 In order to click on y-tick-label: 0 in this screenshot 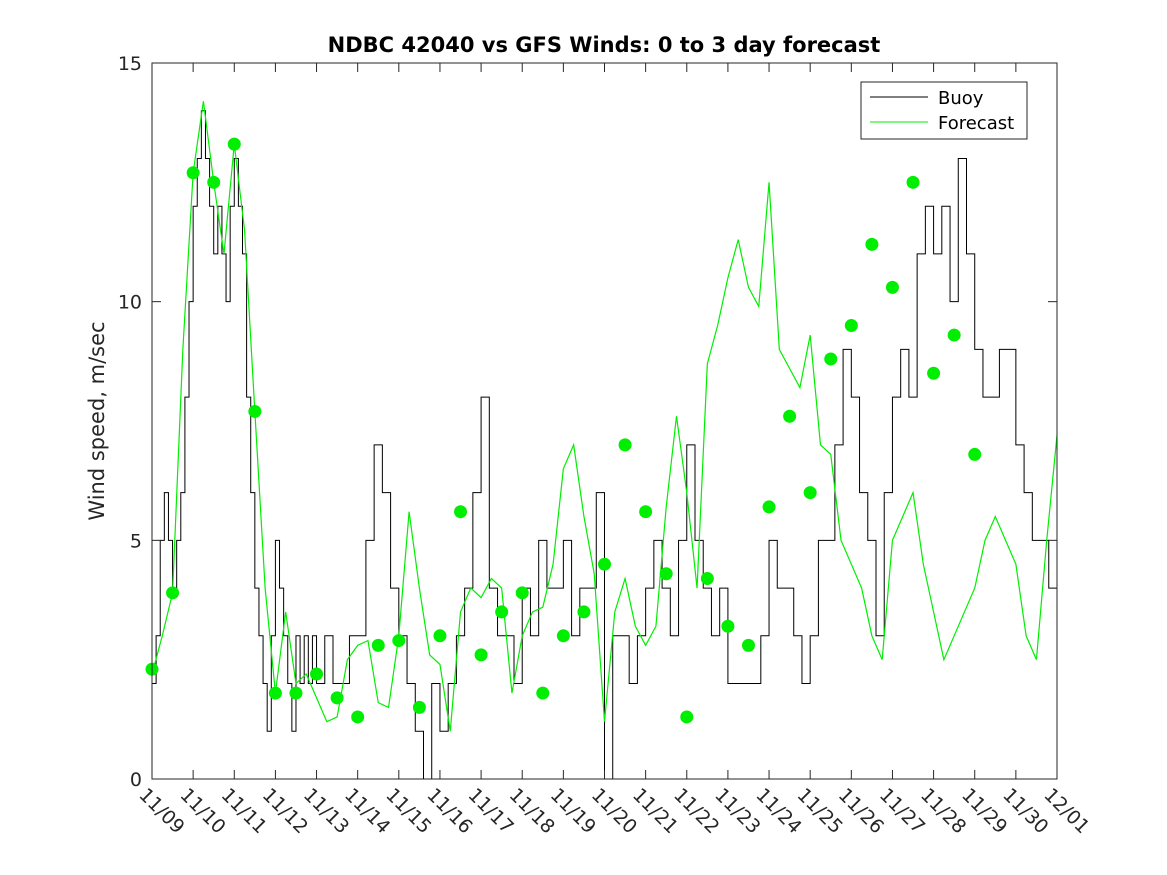, I will do `click(136, 780)`.